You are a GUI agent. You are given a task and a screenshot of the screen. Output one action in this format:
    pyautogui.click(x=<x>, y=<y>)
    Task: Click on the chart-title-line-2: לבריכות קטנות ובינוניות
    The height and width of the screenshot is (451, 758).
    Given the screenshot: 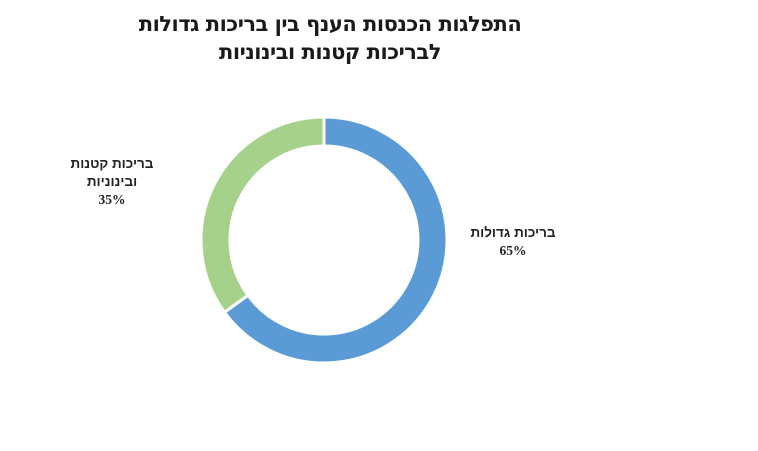 What is the action you would take?
    pyautogui.click(x=330, y=52)
    